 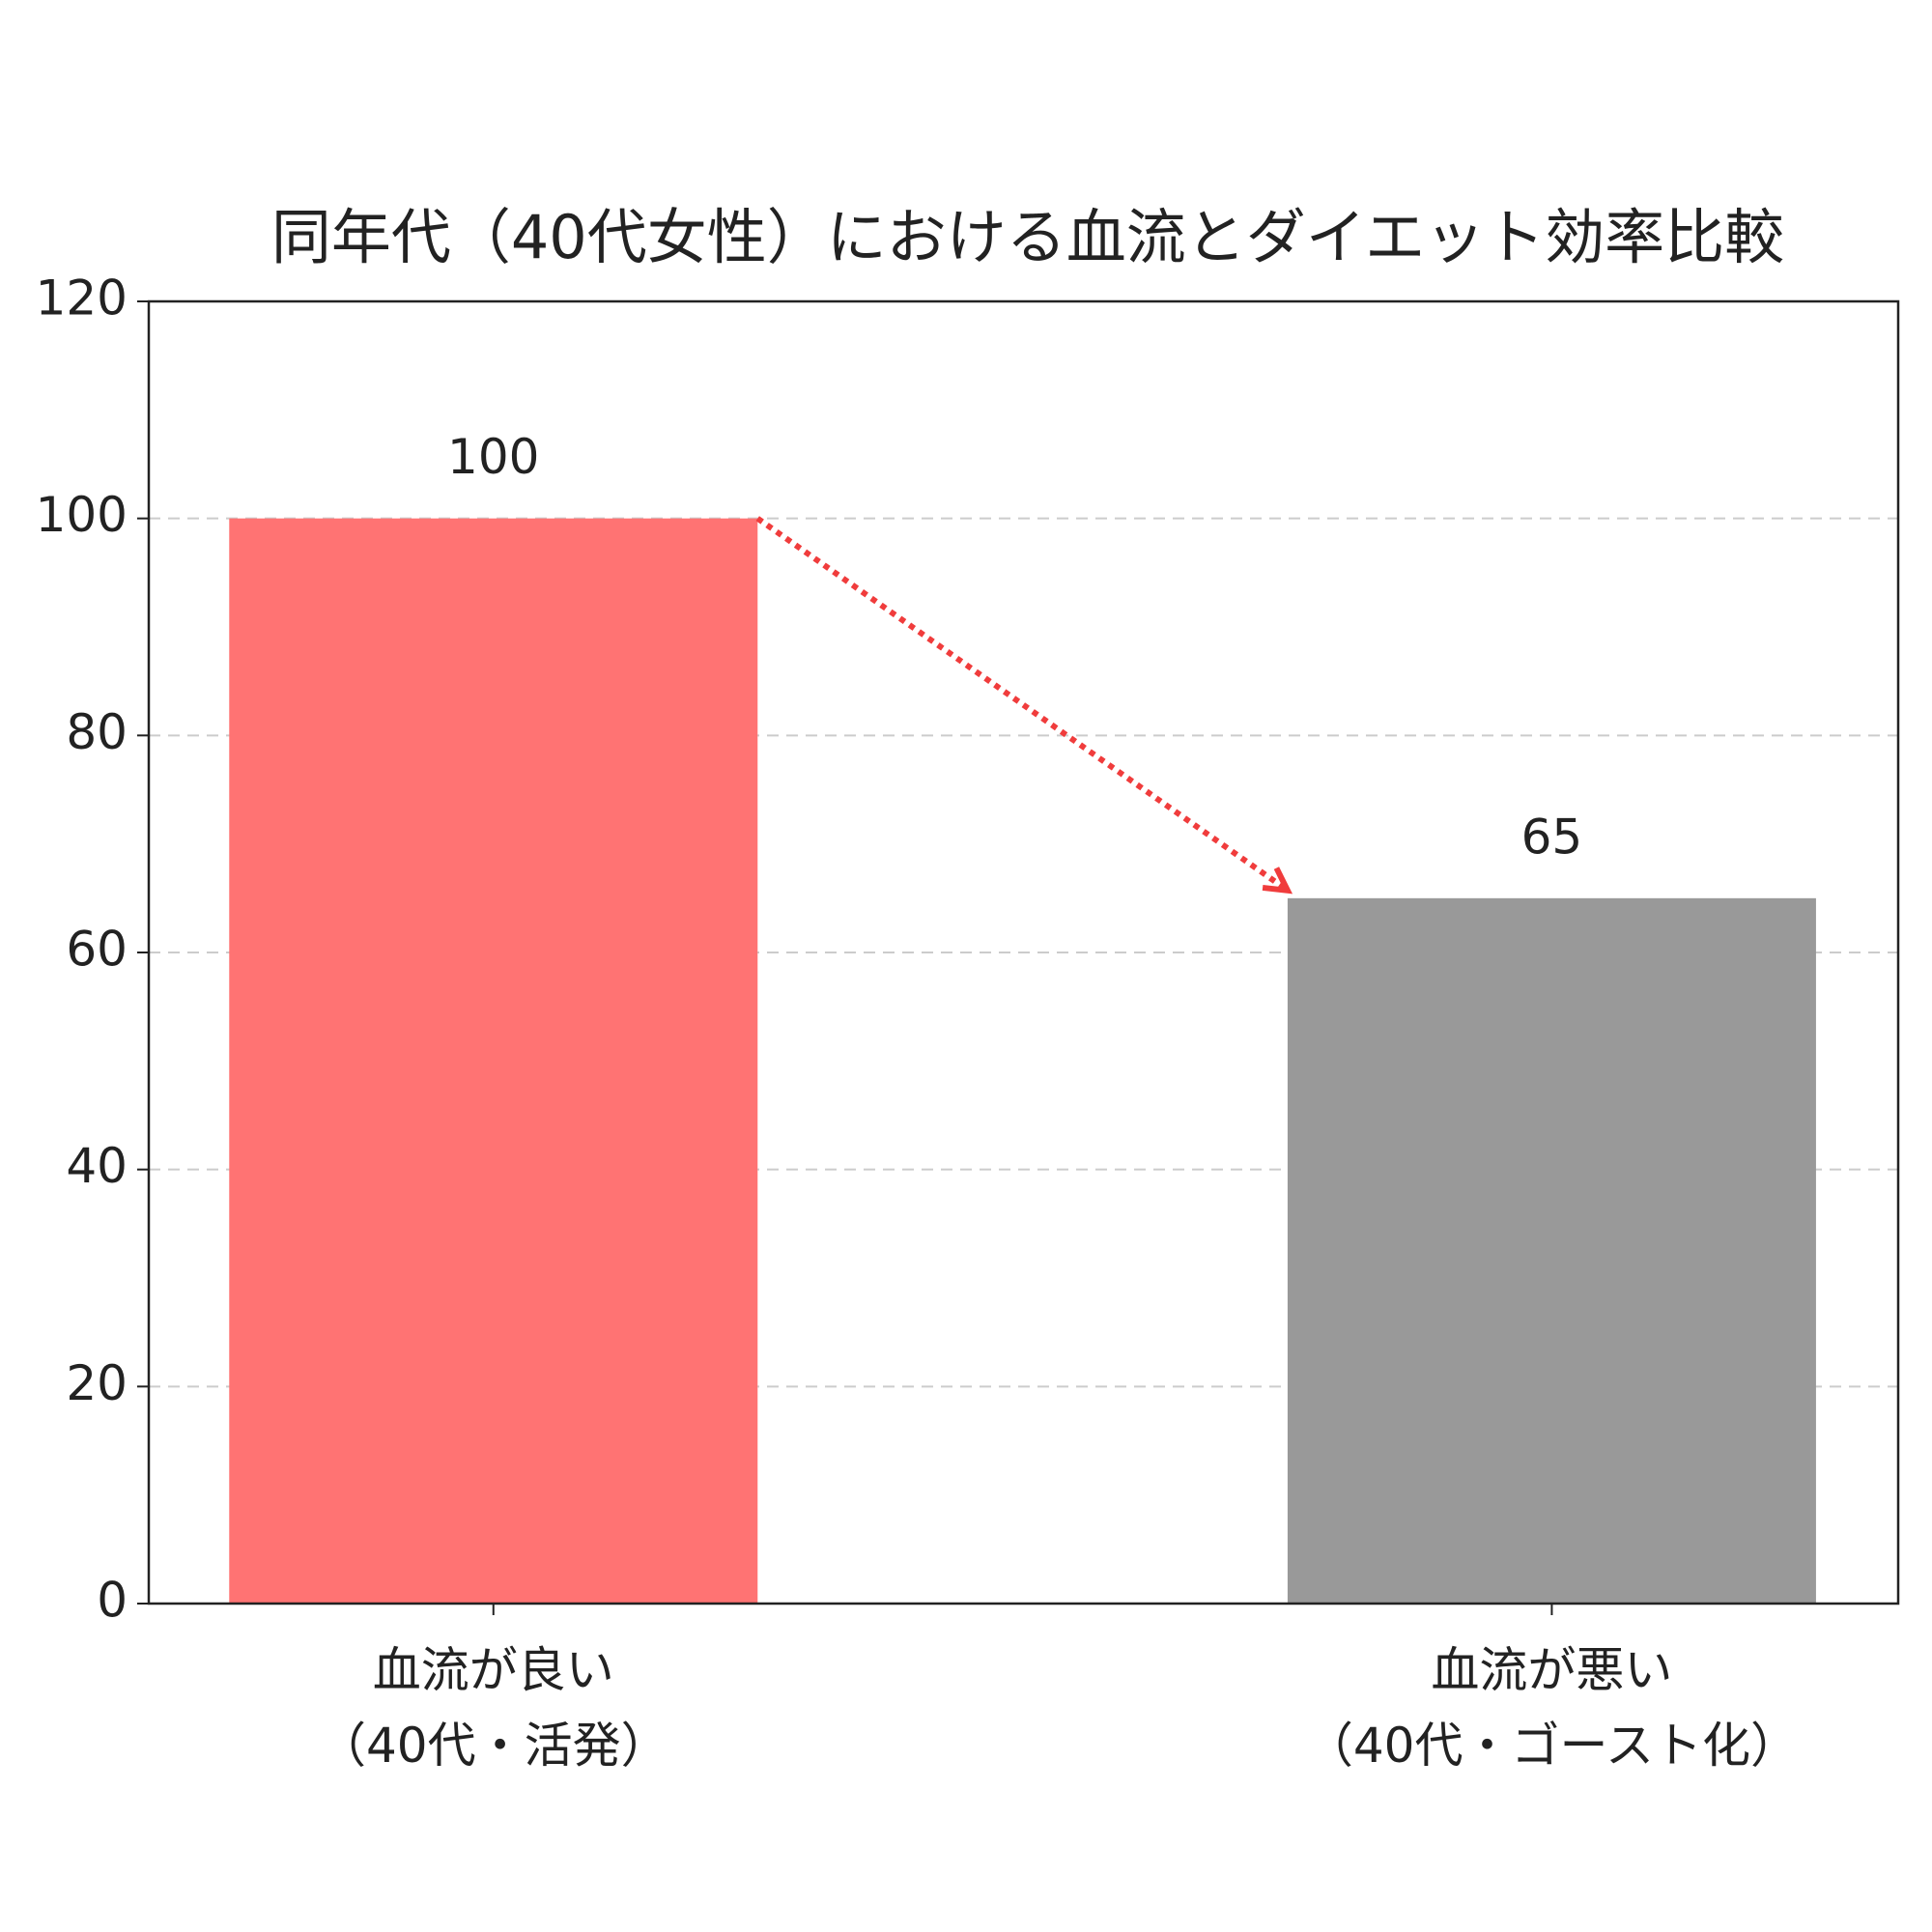 What do you see at coordinates (1027, 237) in the screenshot?
I see `chart-title: 同年代（40代女性）における血流とダイエット効率比較` at bounding box center [1027, 237].